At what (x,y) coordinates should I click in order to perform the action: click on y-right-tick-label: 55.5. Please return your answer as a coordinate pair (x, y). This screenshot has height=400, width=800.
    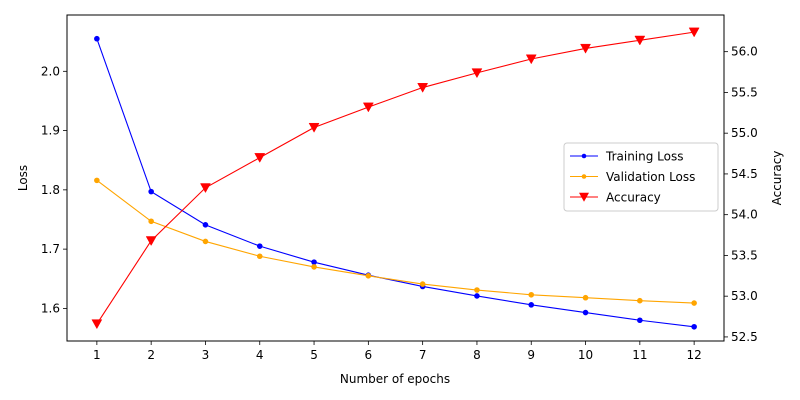
    Looking at the image, I should click on (744, 92).